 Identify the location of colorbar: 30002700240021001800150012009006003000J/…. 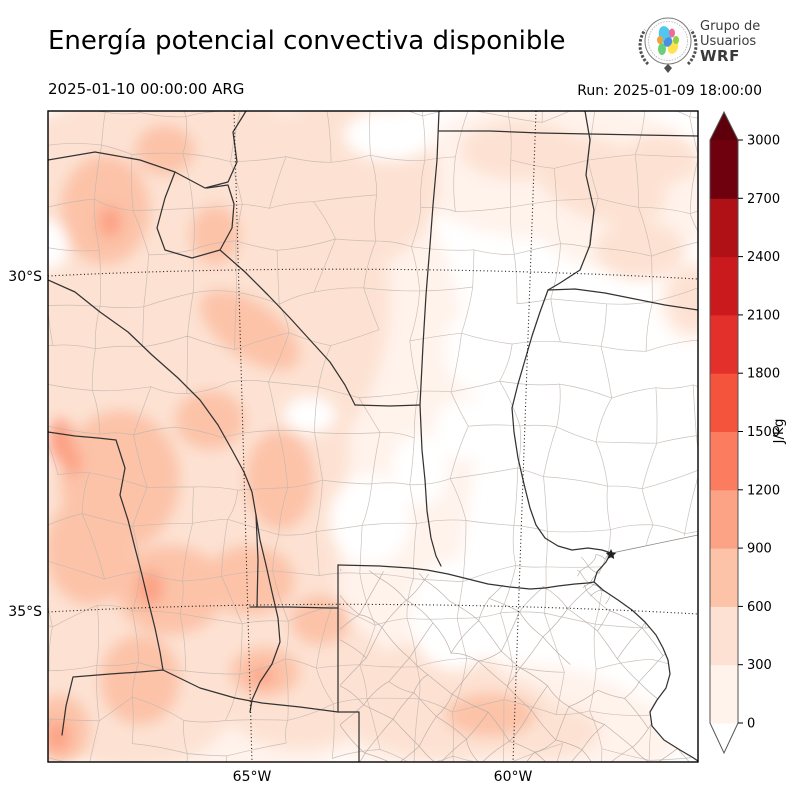
(748, 432).